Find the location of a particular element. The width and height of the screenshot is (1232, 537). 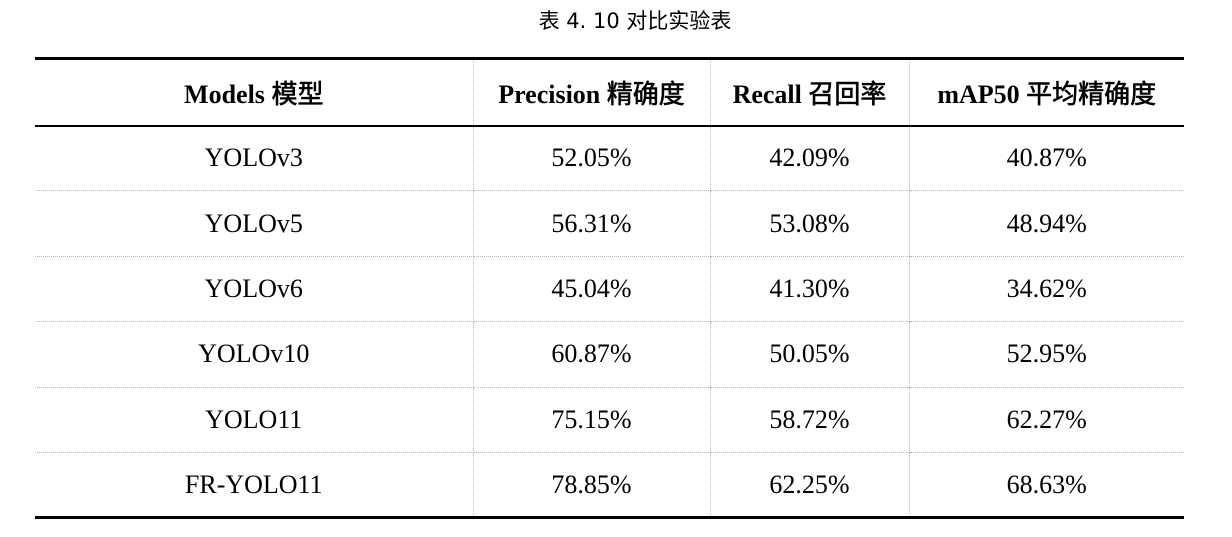

cell-recall: 42.09% is located at coordinates (809, 158).